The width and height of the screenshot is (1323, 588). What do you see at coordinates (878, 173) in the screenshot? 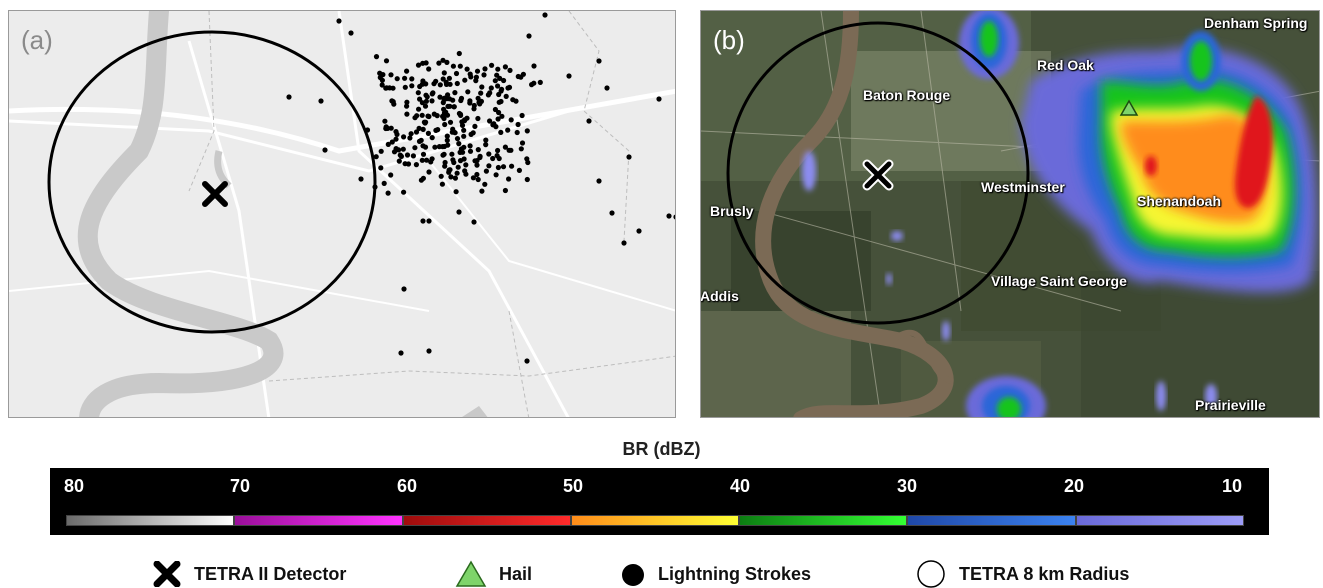
I see `tetra-radius-circle-b` at bounding box center [878, 173].